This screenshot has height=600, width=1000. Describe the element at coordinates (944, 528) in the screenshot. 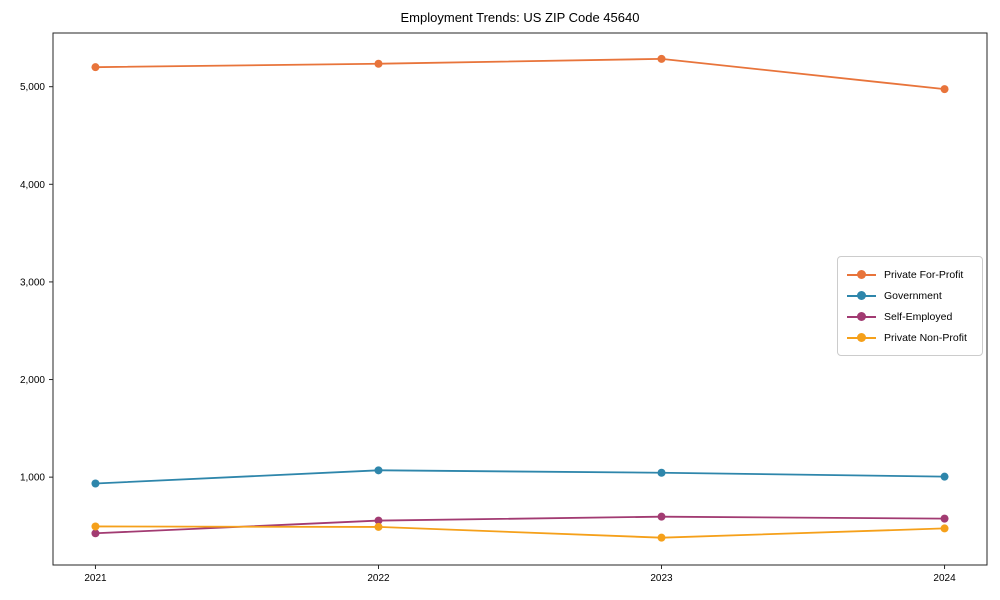

I see `data-point-private-non-profit-2024` at that location.